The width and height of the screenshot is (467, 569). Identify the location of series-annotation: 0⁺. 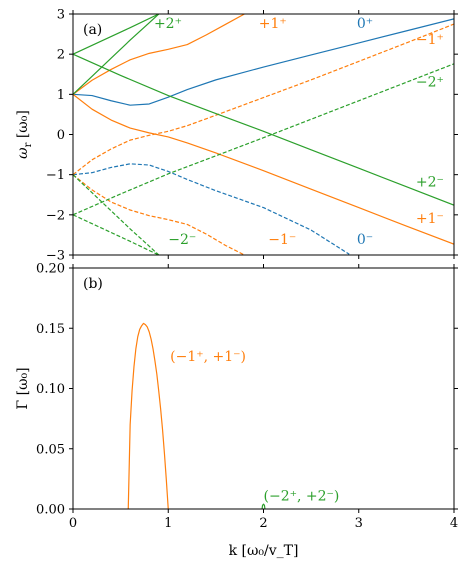
(365, 24).